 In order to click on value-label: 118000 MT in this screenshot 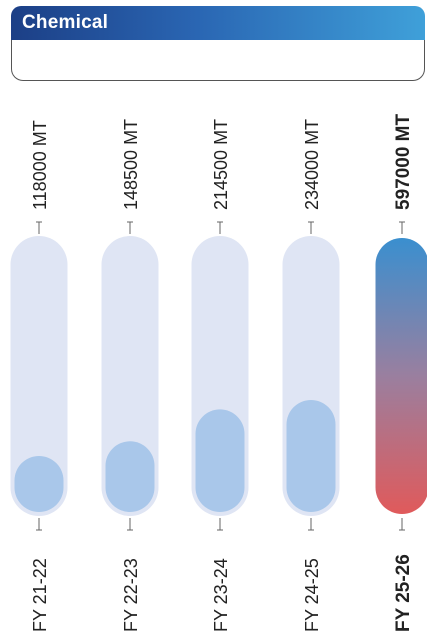, I will do `click(40, 165)`.